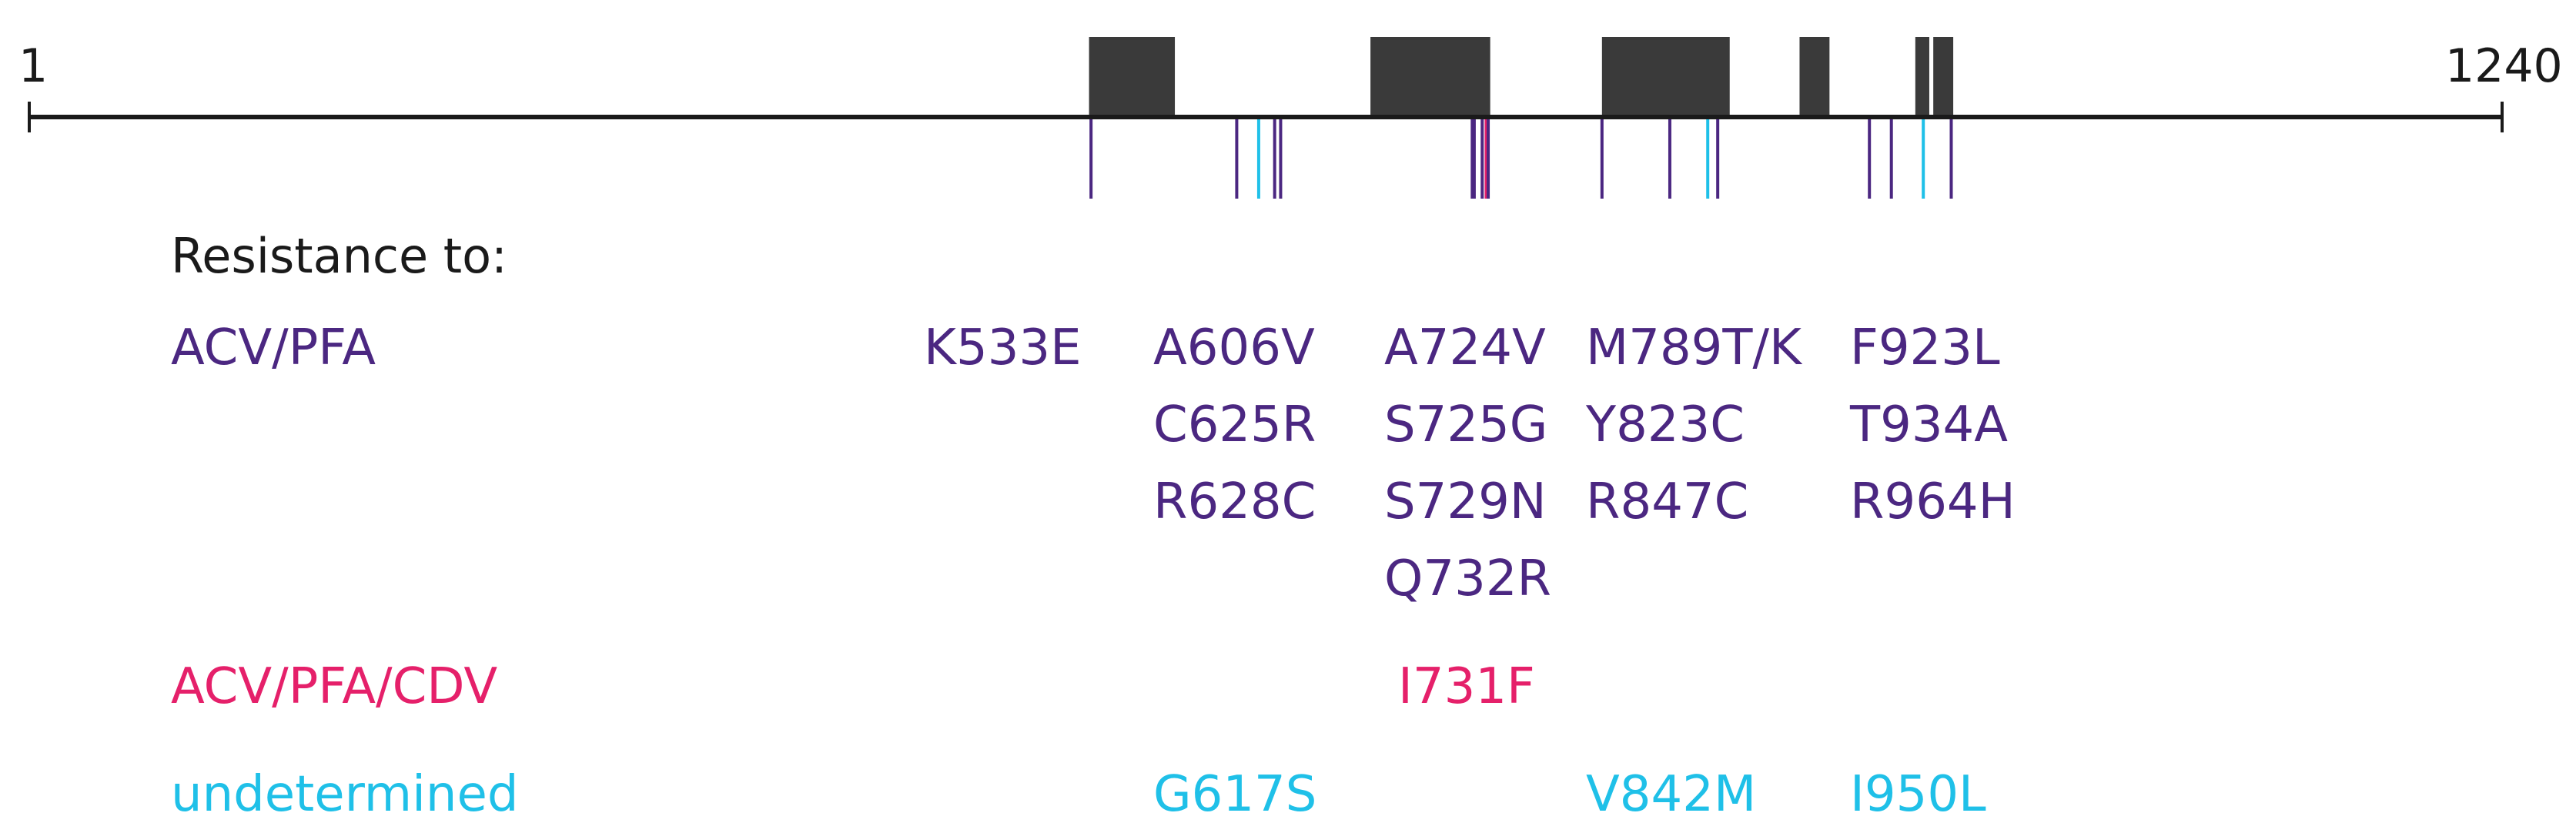 Image resolution: width=2576 pixels, height=833 pixels. I want to click on mutation-label: R628C, so click(1235, 501).